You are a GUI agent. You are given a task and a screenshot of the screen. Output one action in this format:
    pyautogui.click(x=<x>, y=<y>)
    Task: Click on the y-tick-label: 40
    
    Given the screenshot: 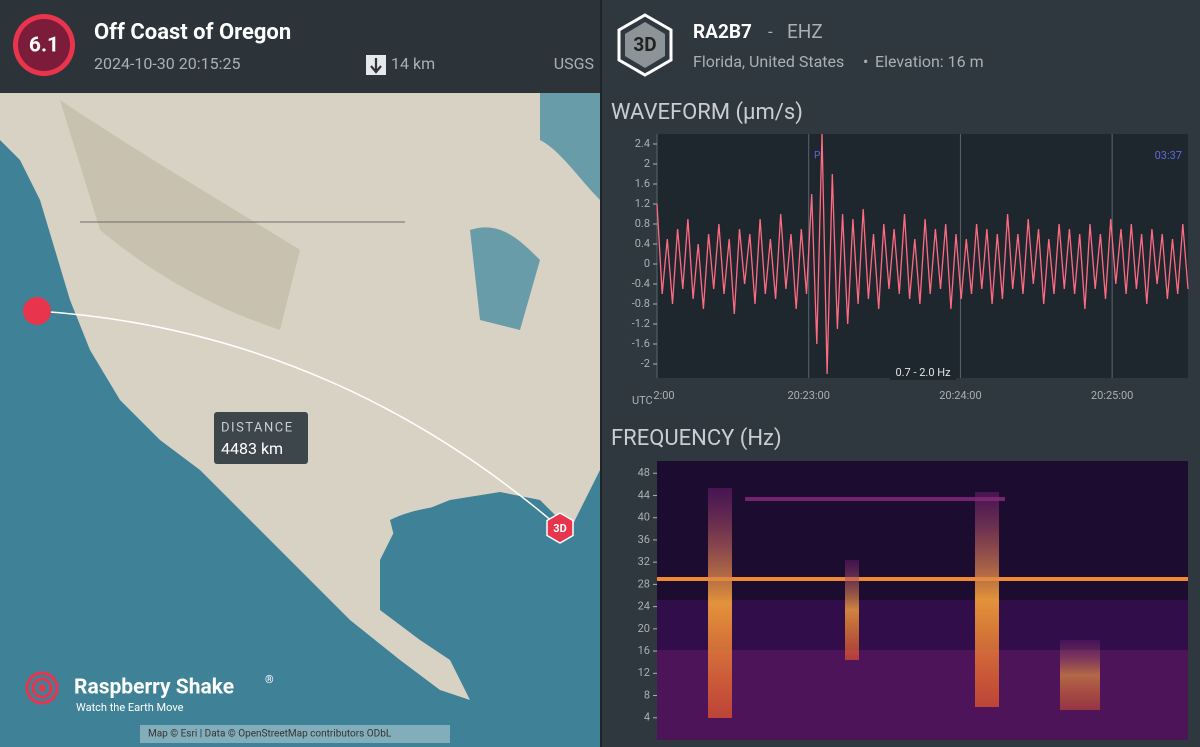 What is the action you would take?
    pyautogui.click(x=644, y=517)
    